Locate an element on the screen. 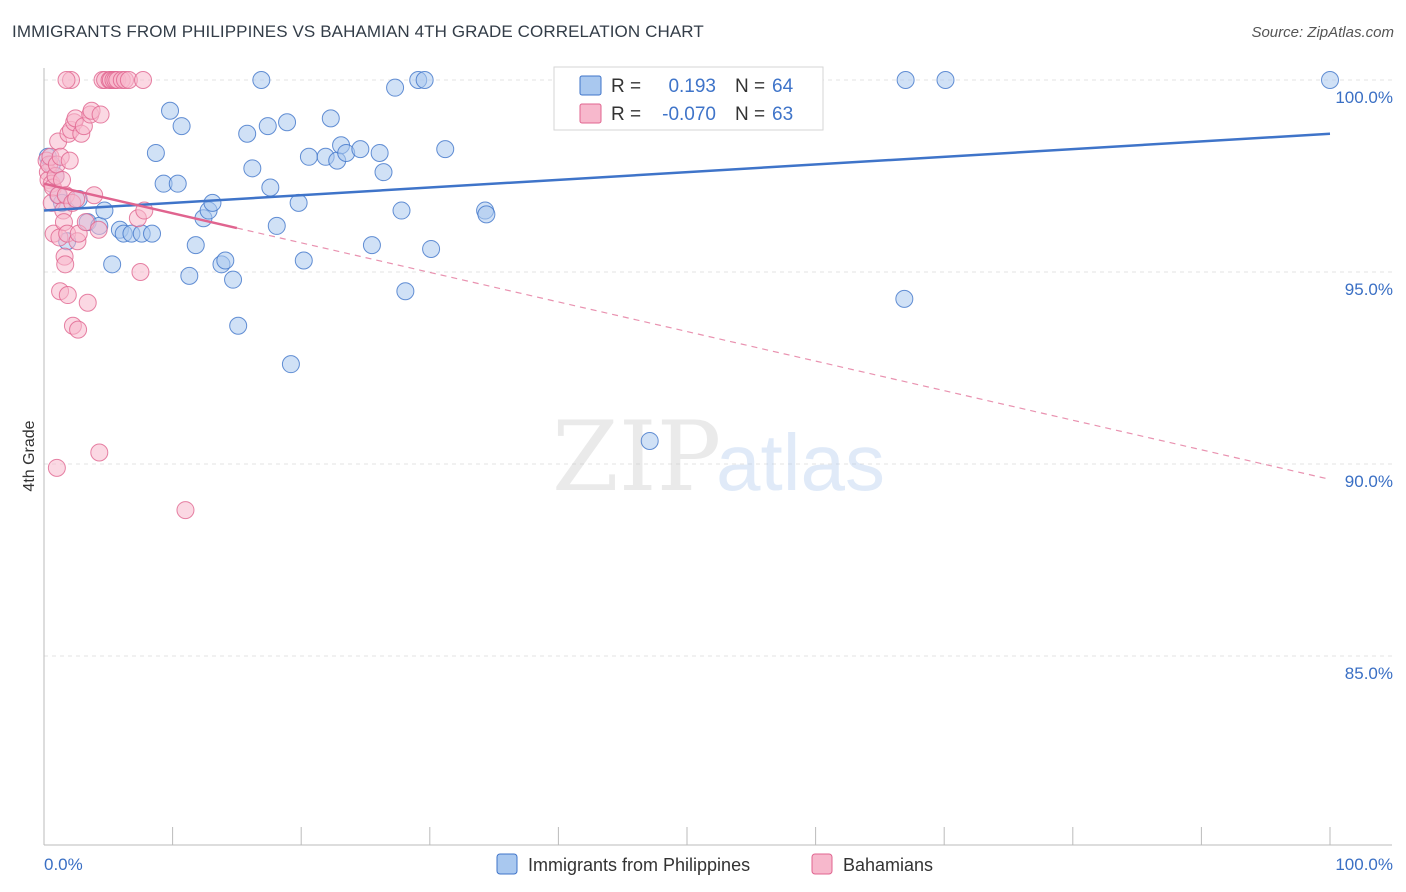 The width and height of the screenshot is (1406, 892). y-tick-label: 85.0% is located at coordinates (1369, 673).